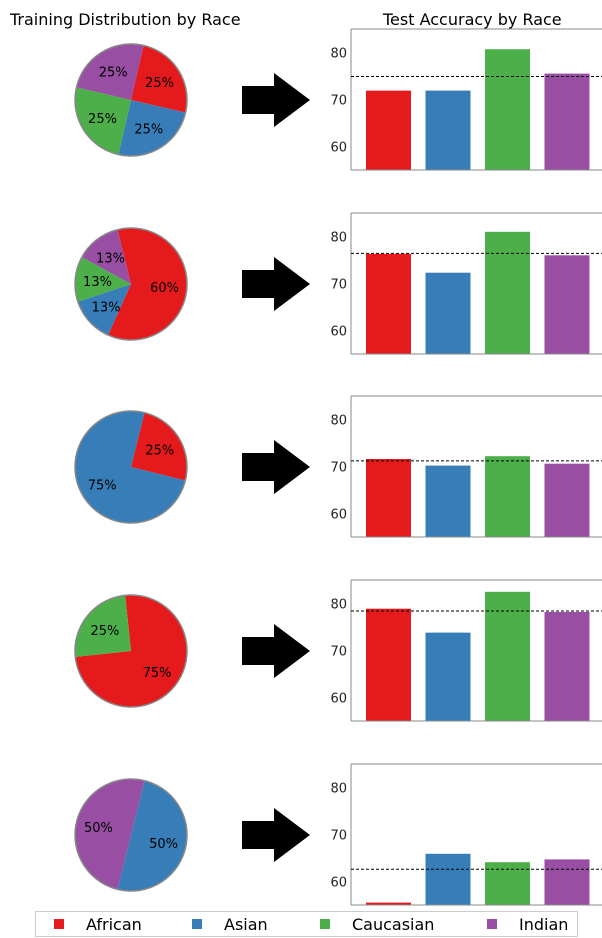  I want to click on pie-2-label-african: 60%, so click(164, 288).